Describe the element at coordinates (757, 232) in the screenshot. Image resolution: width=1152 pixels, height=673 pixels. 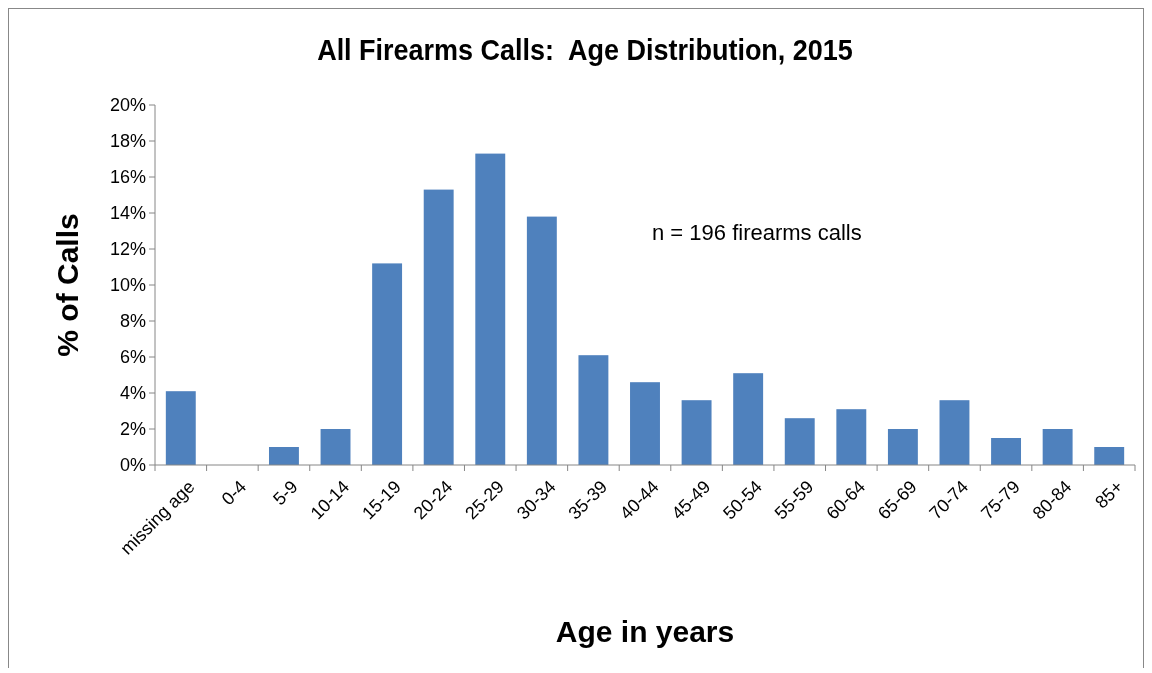
I see `annotation: n = 196 firearms calls` at that location.